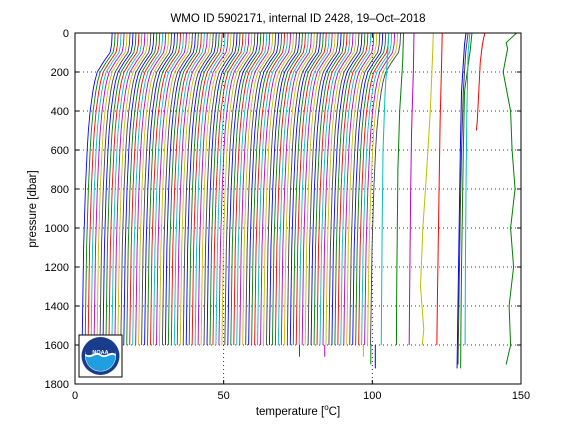 This screenshot has width=576, height=432. What do you see at coordinates (66, 34) in the screenshot?
I see `y-tick-label: 0` at bounding box center [66, 34].